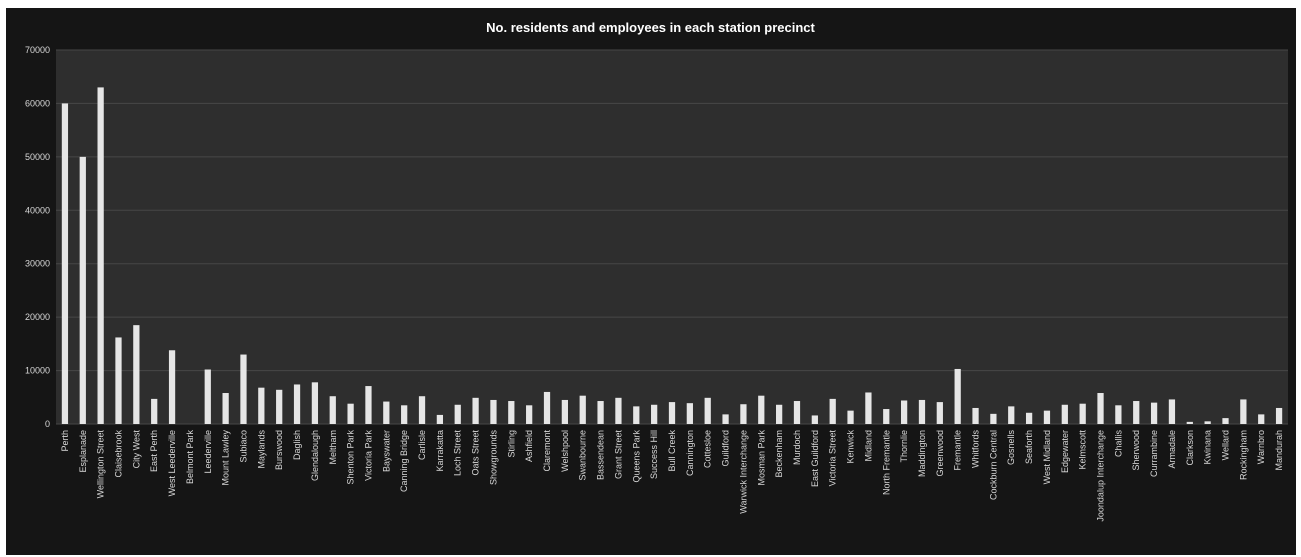 This screenshot has width=1301, height=557. Describe the element at coordinates (1011, 447) in the screenshot. I see `x-tick-label: Gosnells` at that location.